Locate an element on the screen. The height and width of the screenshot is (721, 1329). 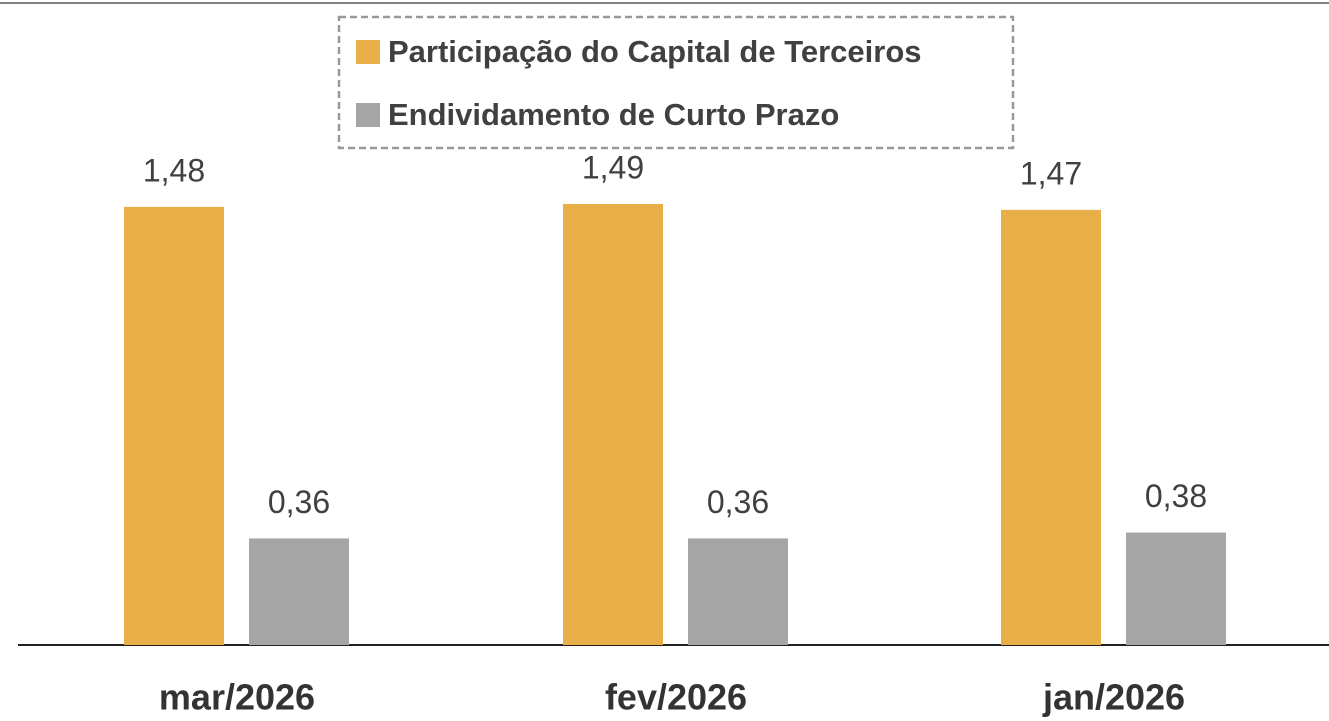
value-label: 1,47 is located at coordinates (1051, 173).